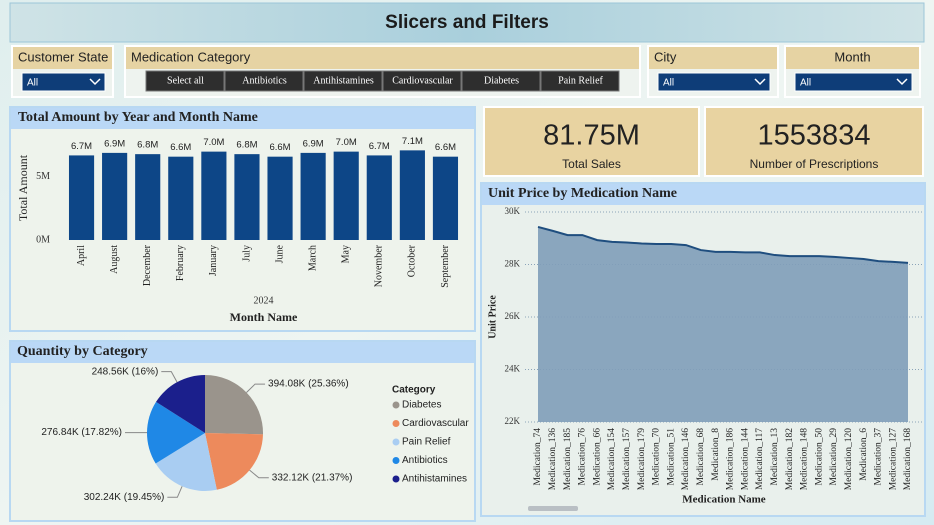  Describe the element at coordinates (814, 164) in the screenshot. I see `kpi-label: Number of Prescriptions` at that location.